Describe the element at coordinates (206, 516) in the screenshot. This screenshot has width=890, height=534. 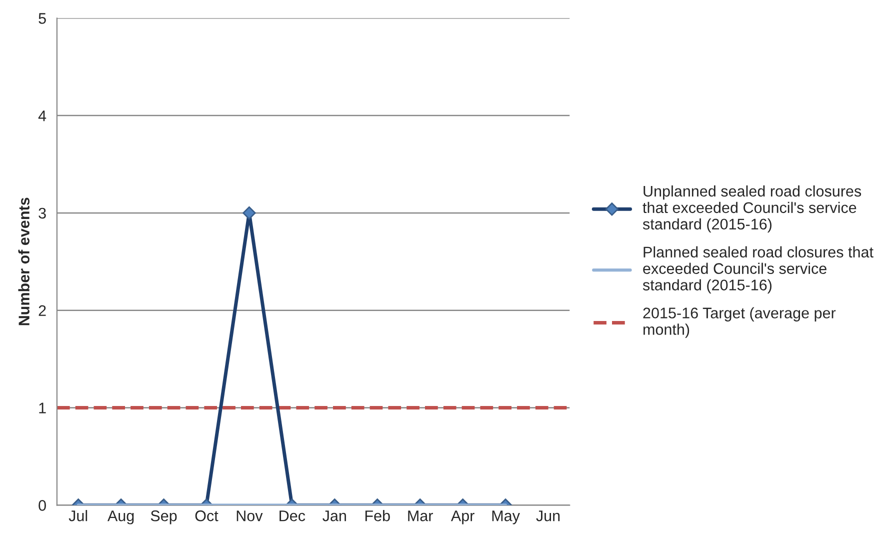
I see `x-tick-label: Oct` at that location.